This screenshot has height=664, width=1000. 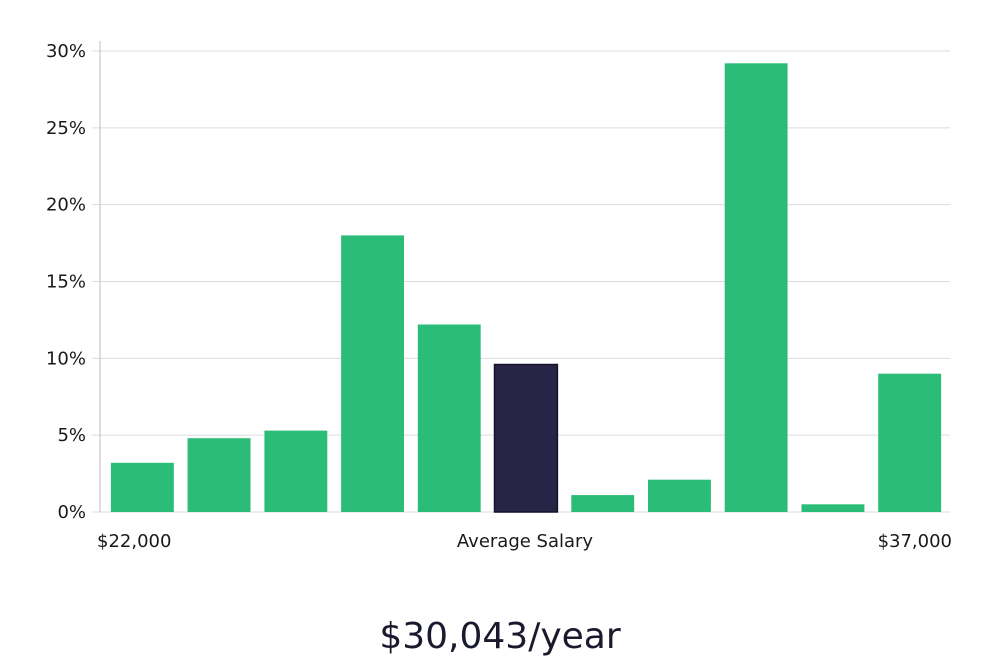 I want to click on y-tick-label: 25%, so click(x=66, y=128).